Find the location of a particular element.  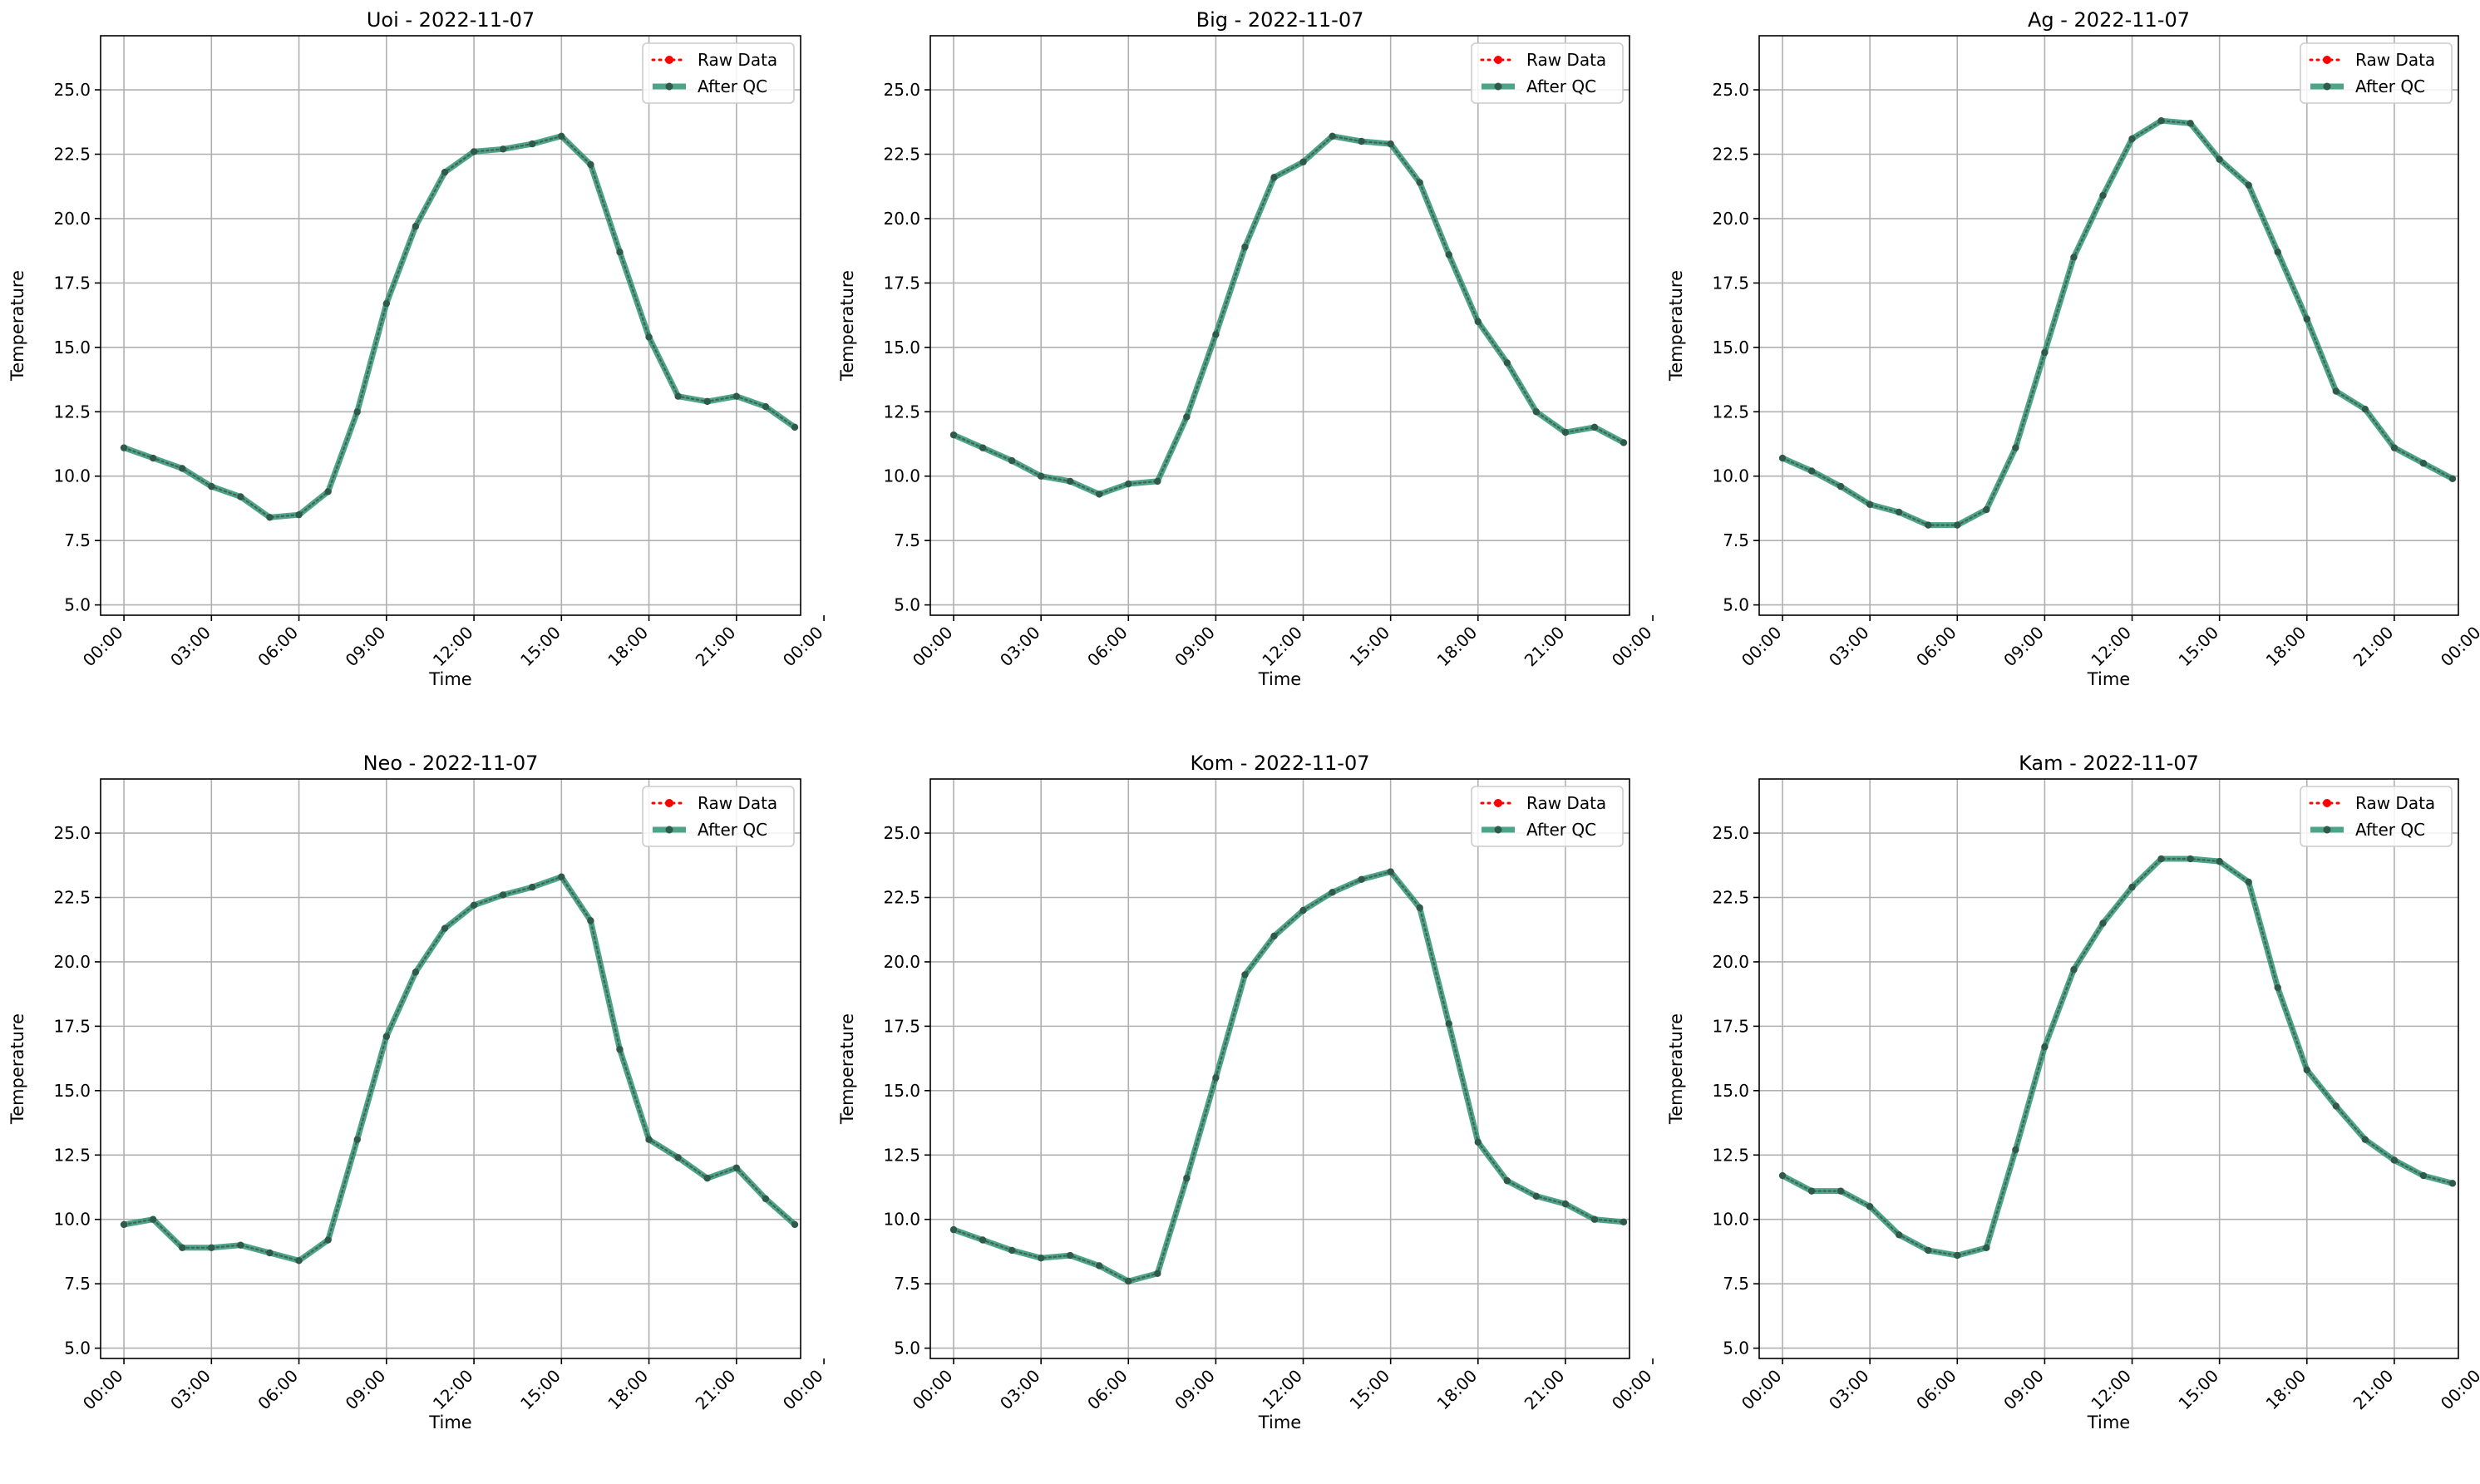

legend: Raw Data After QC is located at coordinates (719, 816).